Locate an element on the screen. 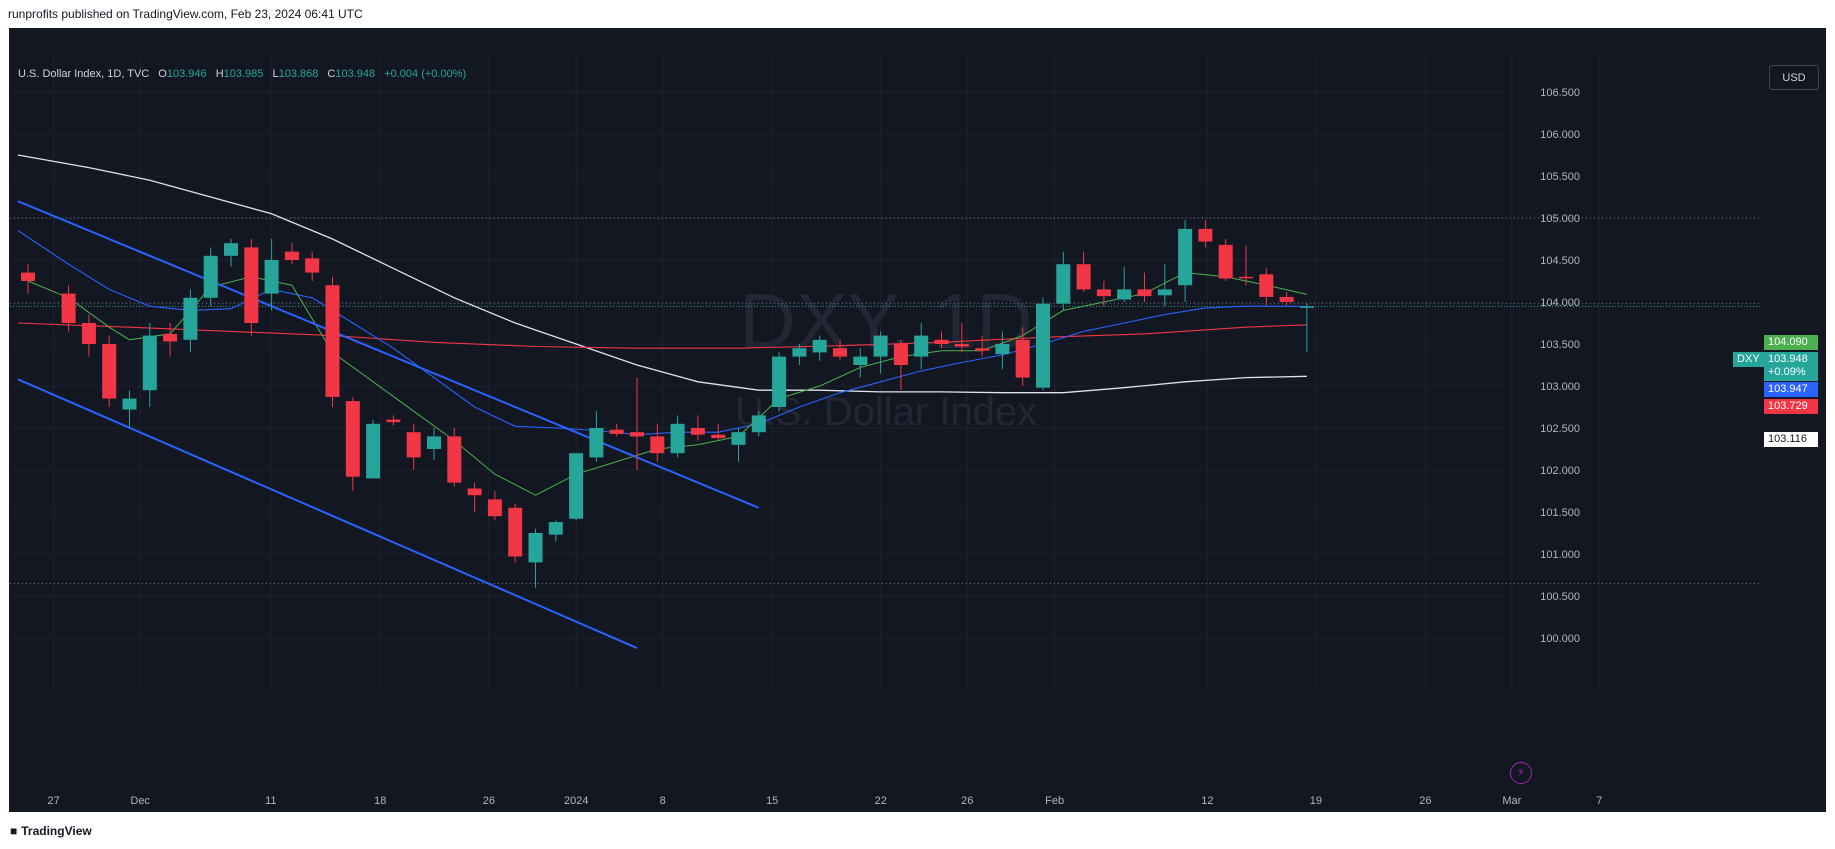 The image size is (1835, 849). ma-white-tag: 103.116 is located at coordinates (1791, 439).